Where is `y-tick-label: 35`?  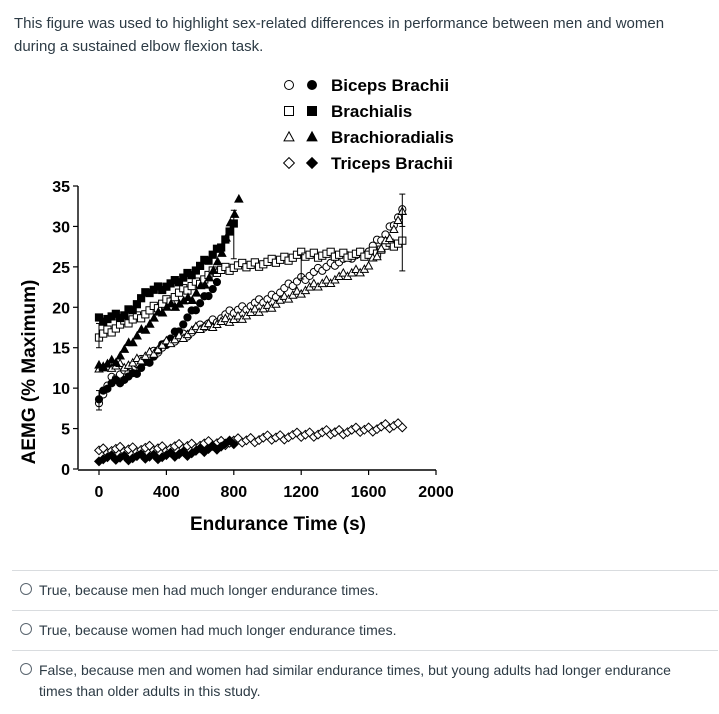 y-tick-label: 35 is located at coordinates (61, 187).